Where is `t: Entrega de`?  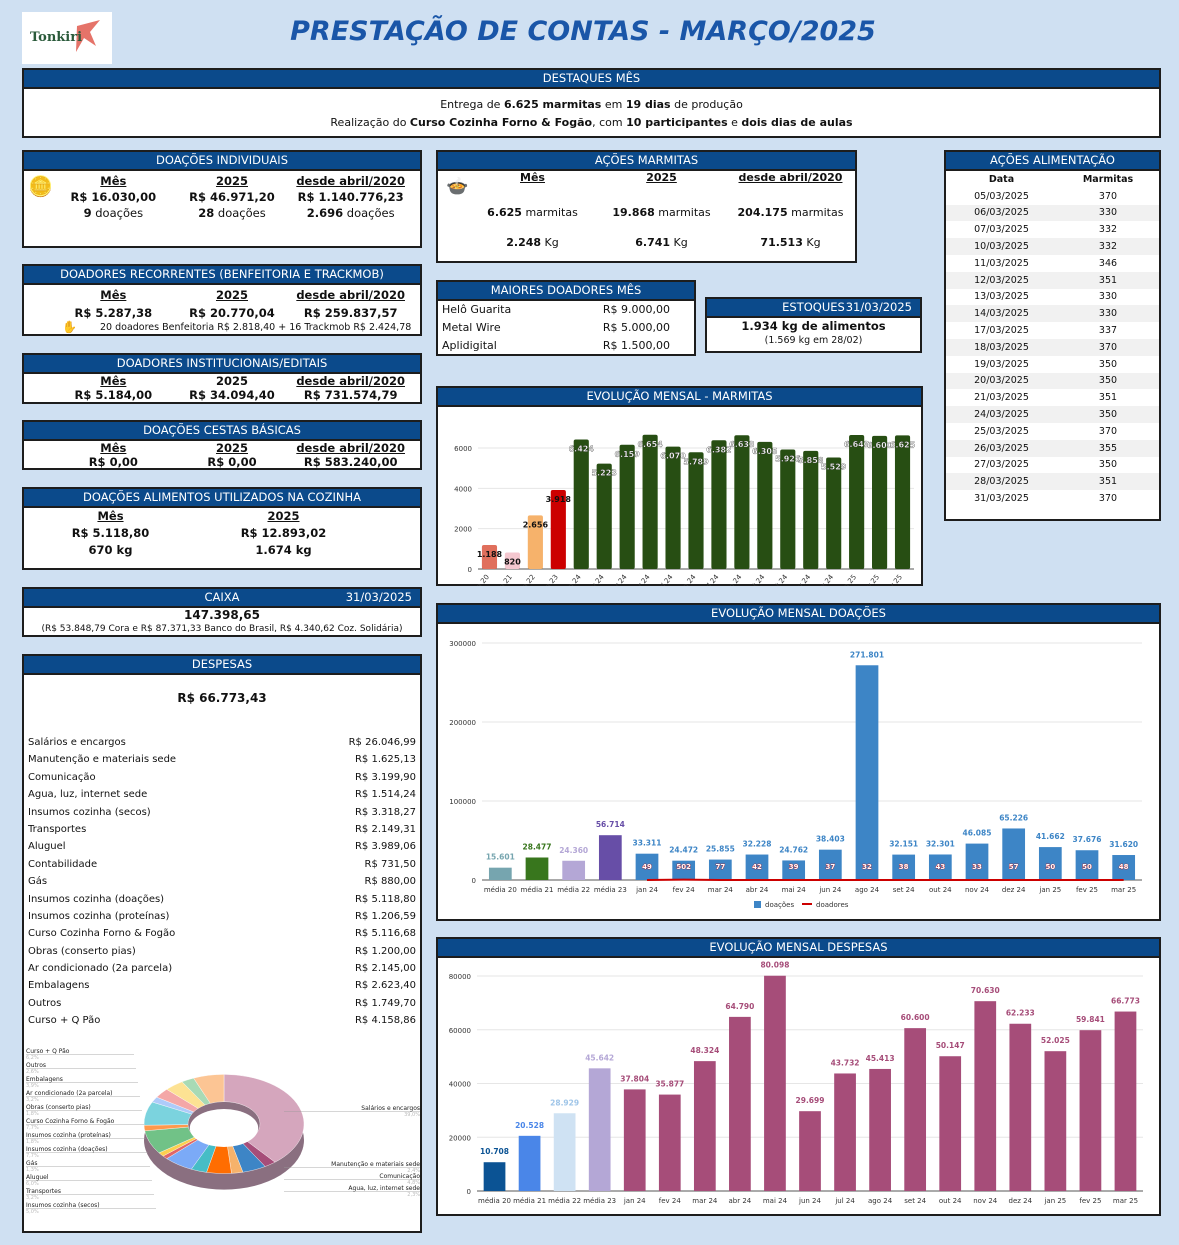
t: Entrega de is located at coordinates (472, 104).